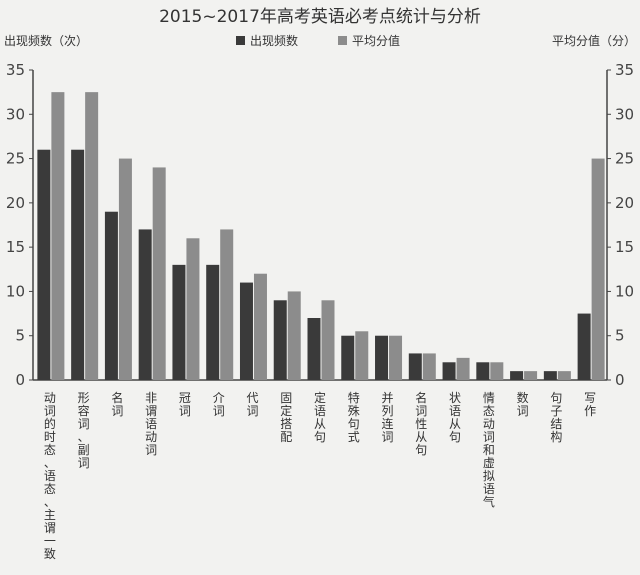 The image size is (640, 575). What do you see at coordinates (594, 40) in the screenshot?
I see `right-axis-title: 平均分值（分）` at bounding box center [594, 40].